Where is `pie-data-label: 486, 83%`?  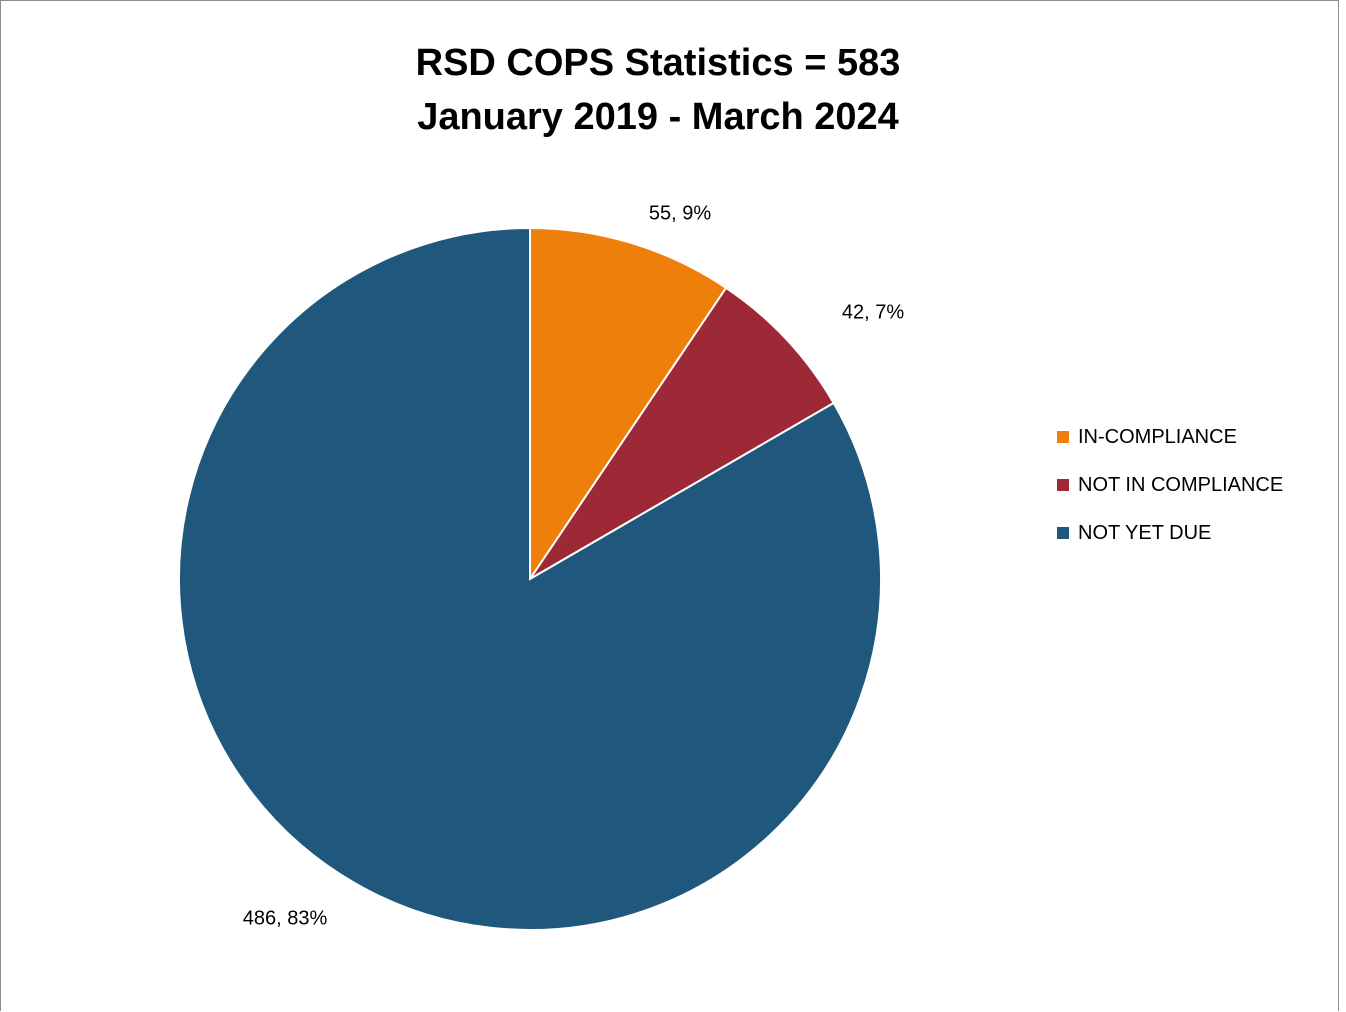 pie-data-label: 486, 83% is located at coordinates (285, 918).